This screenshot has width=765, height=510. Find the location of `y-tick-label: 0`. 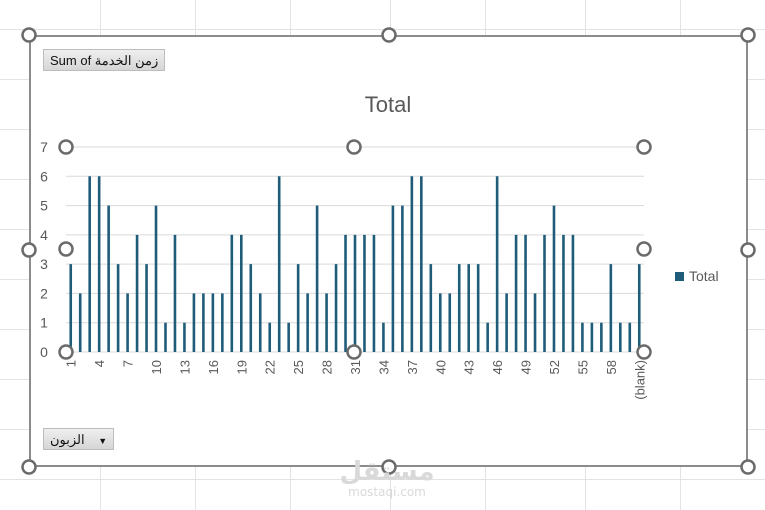

y-tick-label: 0 is located at coordinates (44, 352).